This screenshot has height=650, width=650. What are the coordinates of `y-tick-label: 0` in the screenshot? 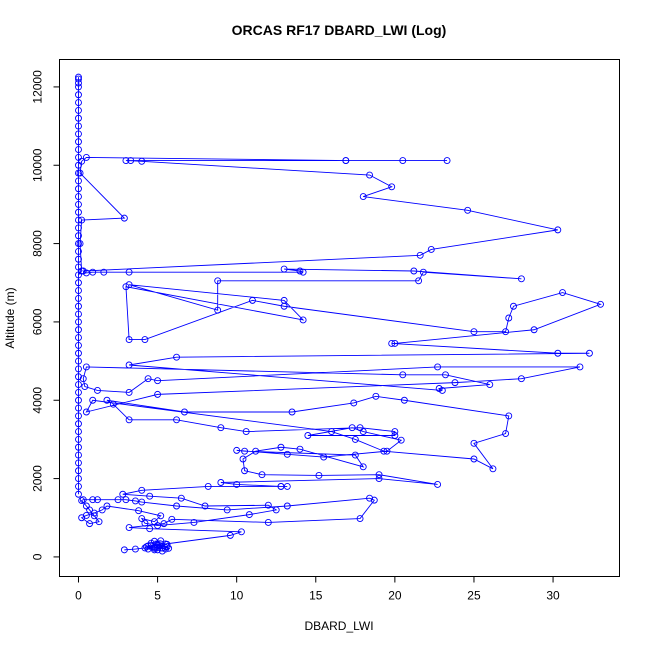 It's located at (38, 556).